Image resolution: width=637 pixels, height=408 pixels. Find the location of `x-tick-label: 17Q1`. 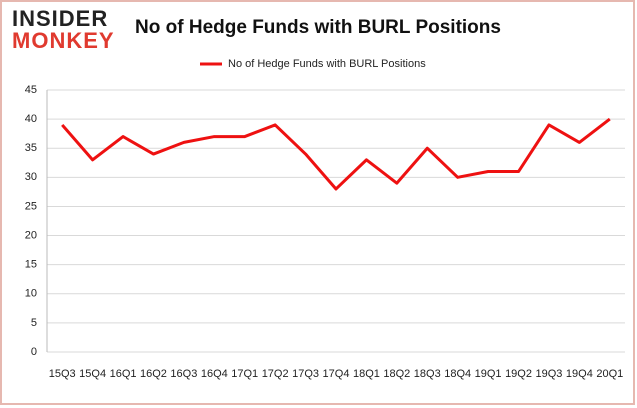

x-tick-label: 17Q1 is located at coordinates (244, 374).